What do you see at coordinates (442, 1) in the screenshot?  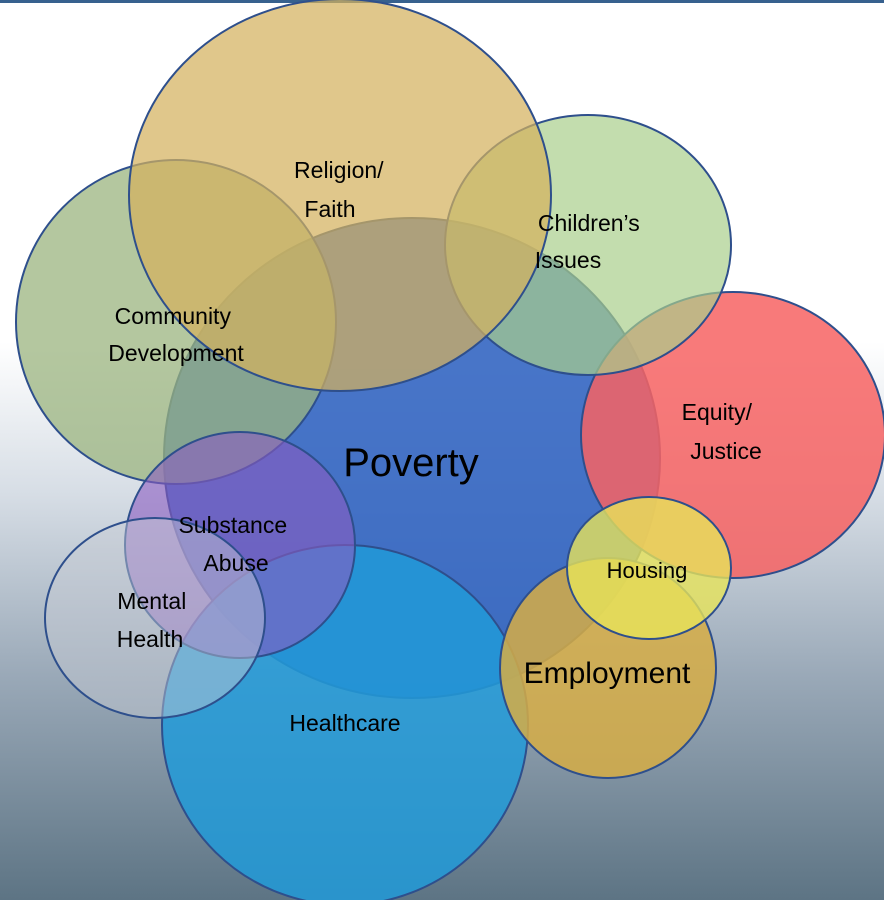 I see `top-border` at bounding box center [442, 1].